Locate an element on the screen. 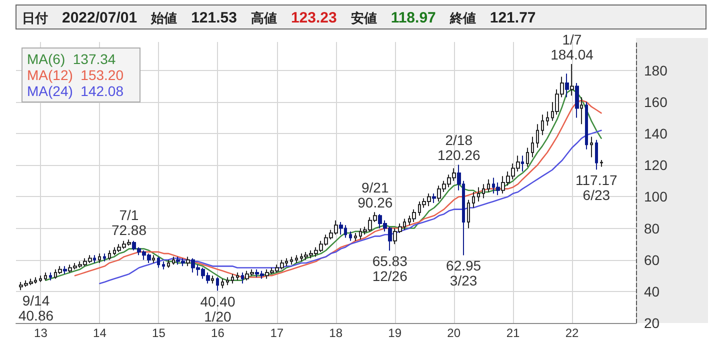 The image size is (718, 345). y-tick-label: 140 is located at coordinates (656, 134).